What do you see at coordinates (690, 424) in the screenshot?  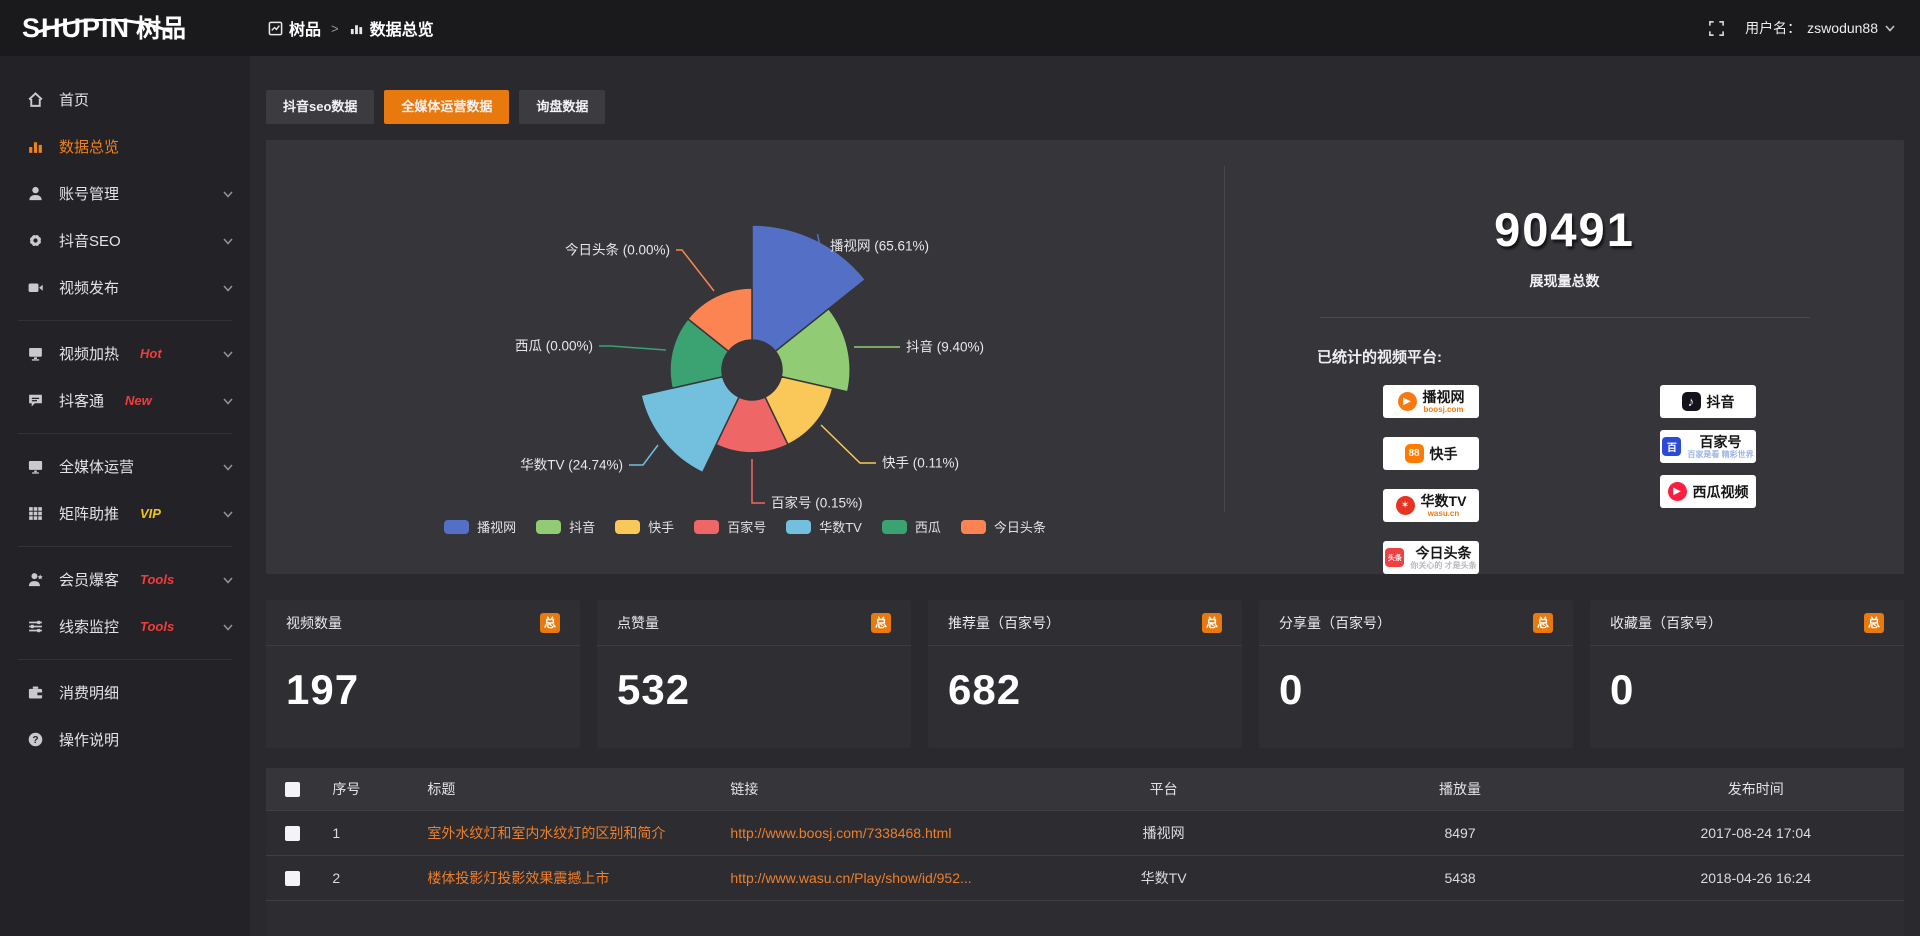 I see `pie-slice-华数TV` at bounding box center [690, 424].